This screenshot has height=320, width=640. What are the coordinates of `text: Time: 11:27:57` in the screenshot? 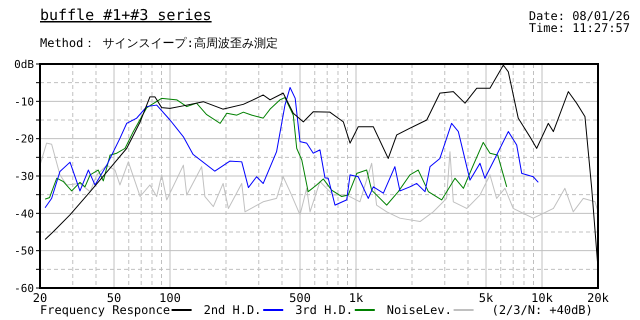 It's located at (579, 28).